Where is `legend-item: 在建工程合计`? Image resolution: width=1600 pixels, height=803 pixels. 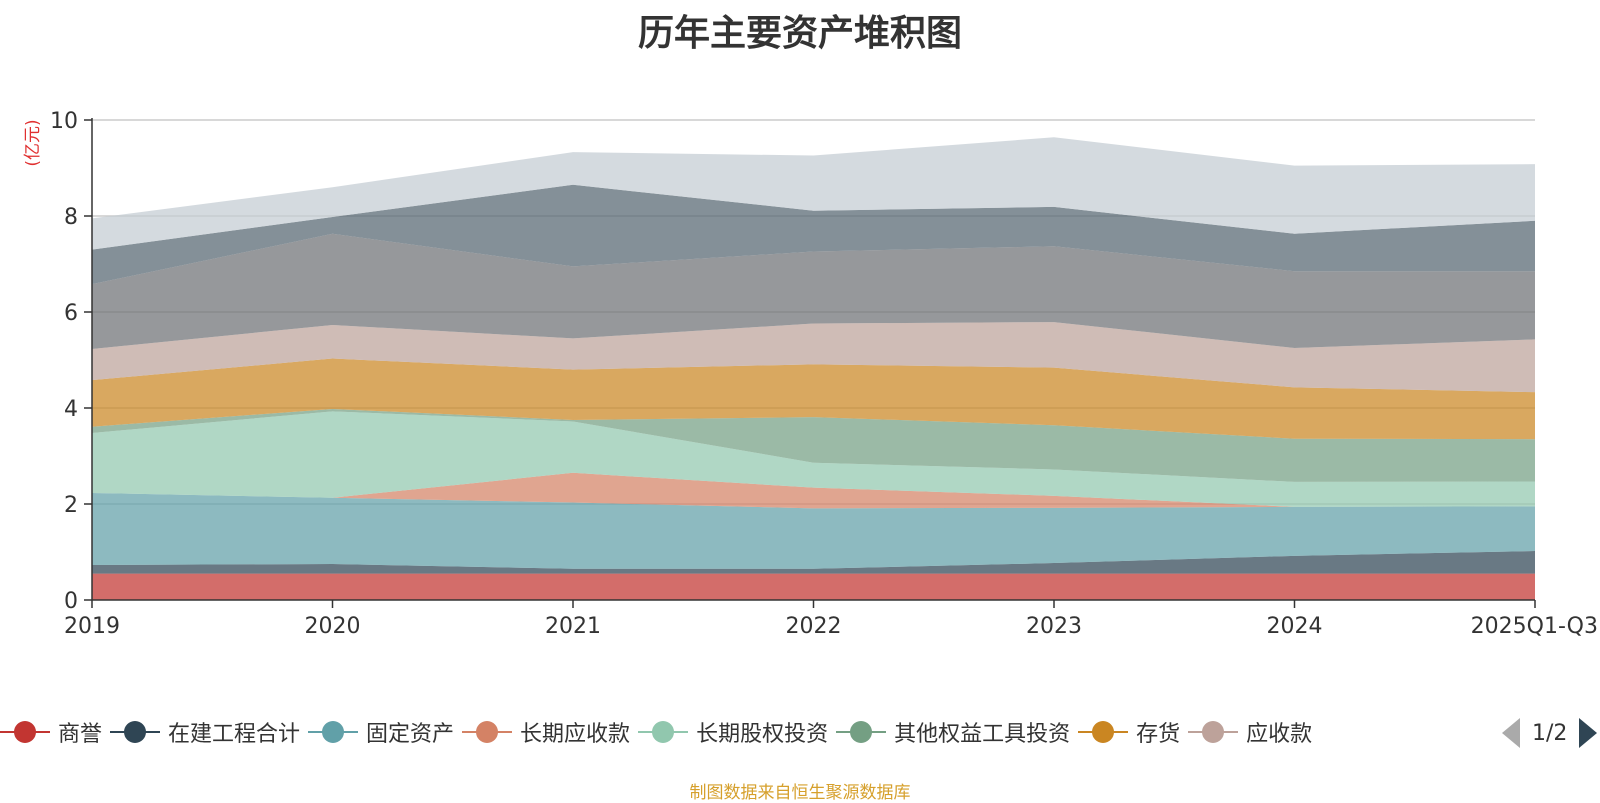
legend-item: 在建工程合计 is located at coordinates (205, 732).